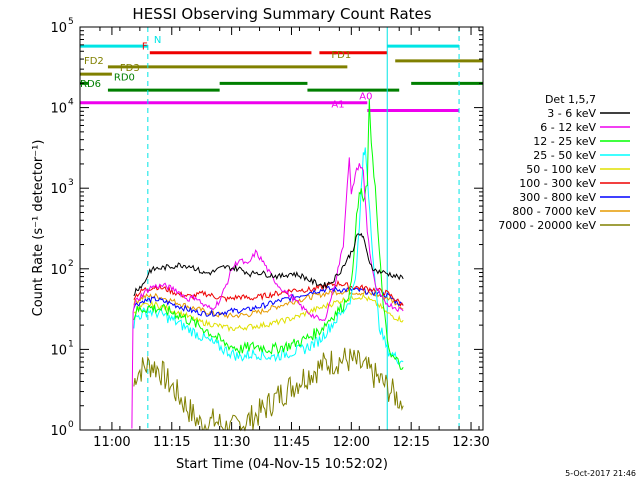 This screenshot has height=480, width=640. I want to click on date-stamp: 5-Oct-2017 21:46, so click(600, 473).